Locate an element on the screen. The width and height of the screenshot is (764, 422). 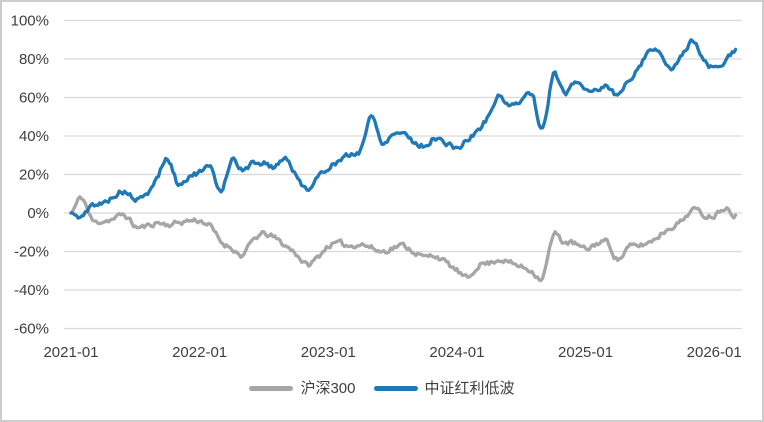
legend-item-dividend-low-vol: 中证红利低波 is located at coordinates (444, 388).